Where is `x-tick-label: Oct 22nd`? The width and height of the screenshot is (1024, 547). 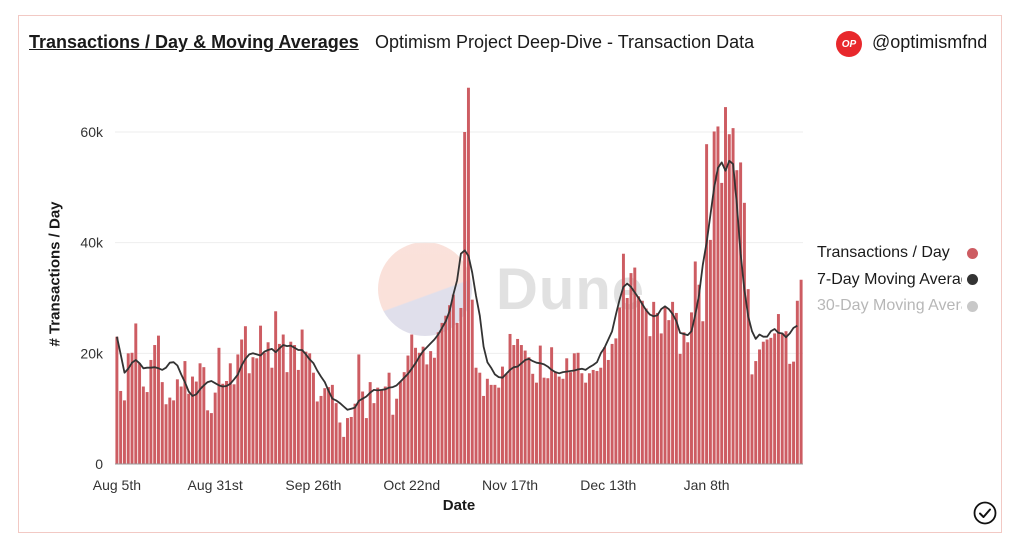
x-tick-label: Oct 22nd is located at coordinates (411, 485).